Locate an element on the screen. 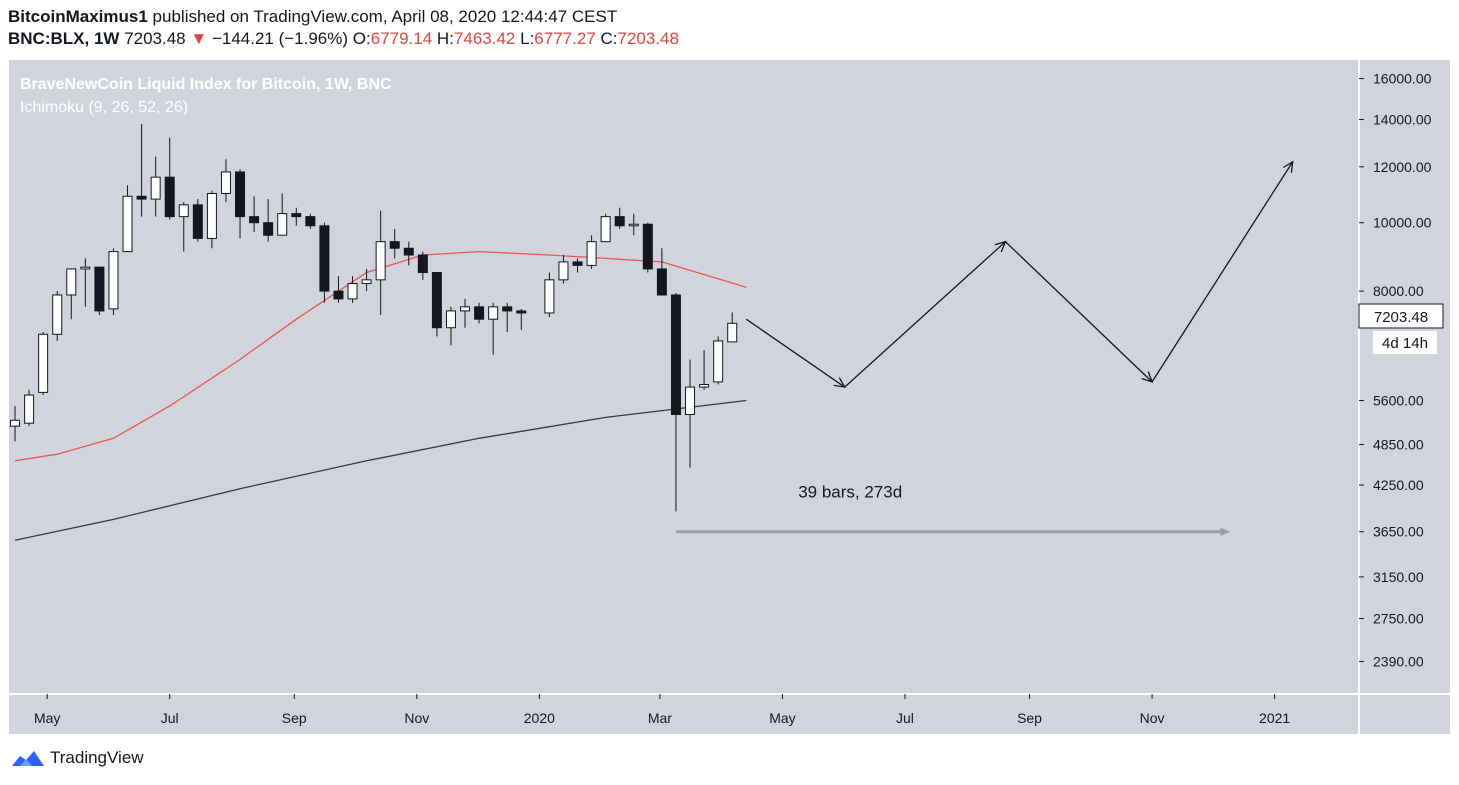 The image size is (1459, 785). y-tick-label: 12000.00 is located at coordinates (1402, 167).